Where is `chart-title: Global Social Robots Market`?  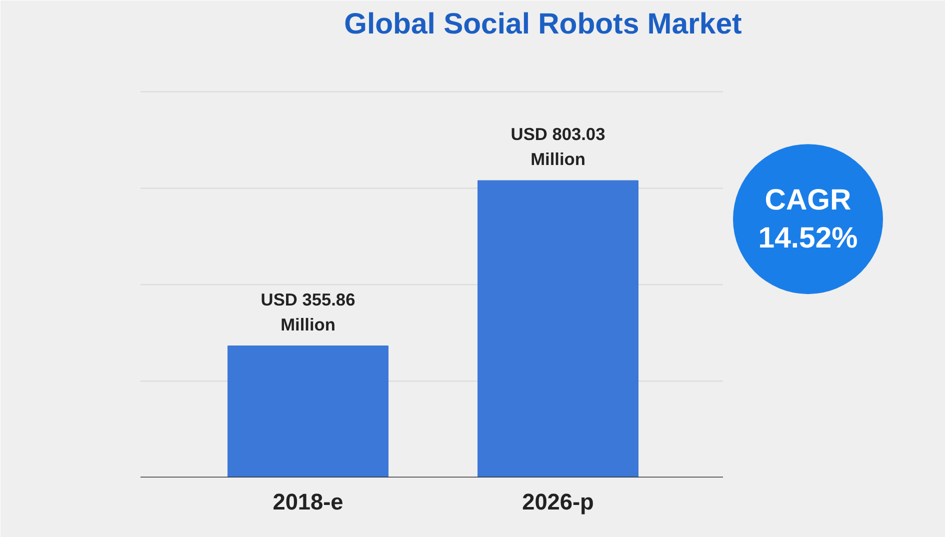 chart-title: Global Social Robots Market is located at coordinates (543, 24).